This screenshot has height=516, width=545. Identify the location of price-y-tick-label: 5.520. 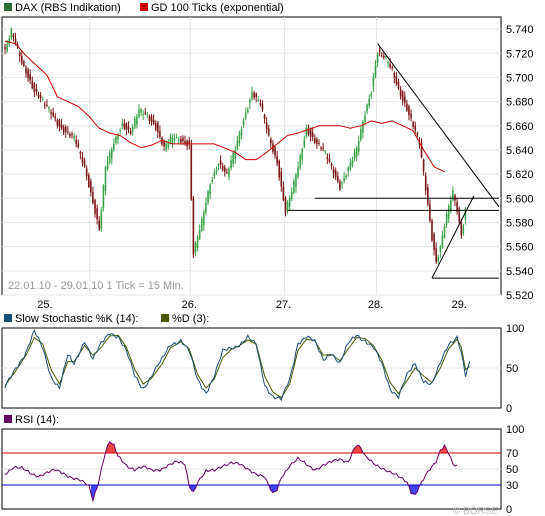
(520, 296).